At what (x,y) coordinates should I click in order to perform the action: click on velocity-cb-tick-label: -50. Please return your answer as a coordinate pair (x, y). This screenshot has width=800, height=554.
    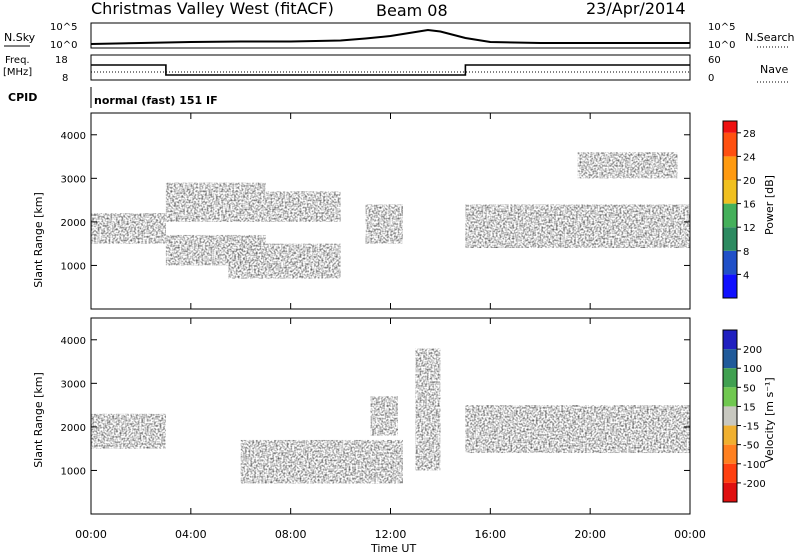
    Looking at the image, I should click on (751, 446).